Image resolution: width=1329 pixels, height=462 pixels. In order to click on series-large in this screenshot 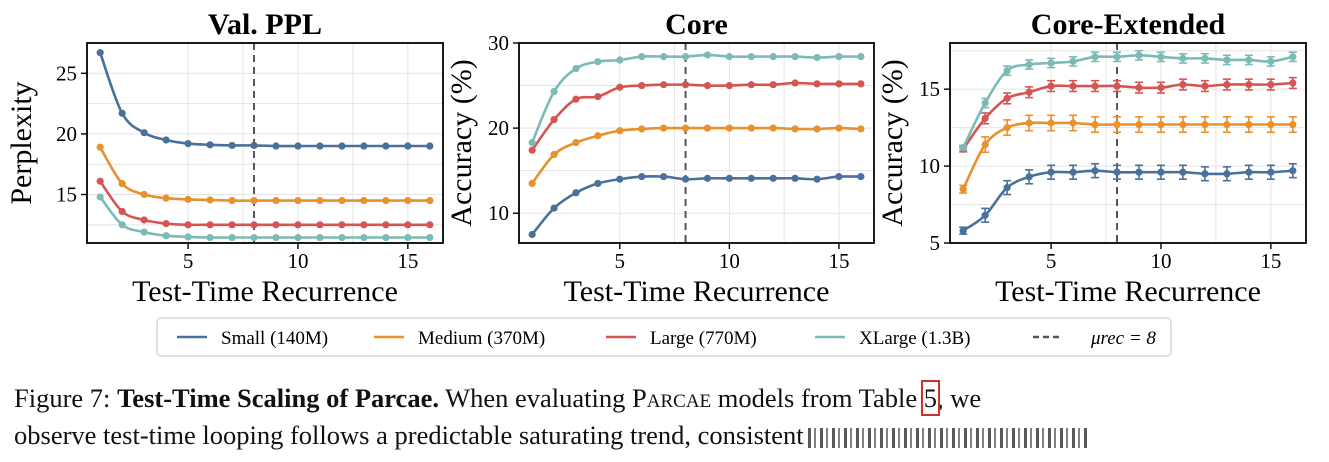, I will do `click(265, 203)`.